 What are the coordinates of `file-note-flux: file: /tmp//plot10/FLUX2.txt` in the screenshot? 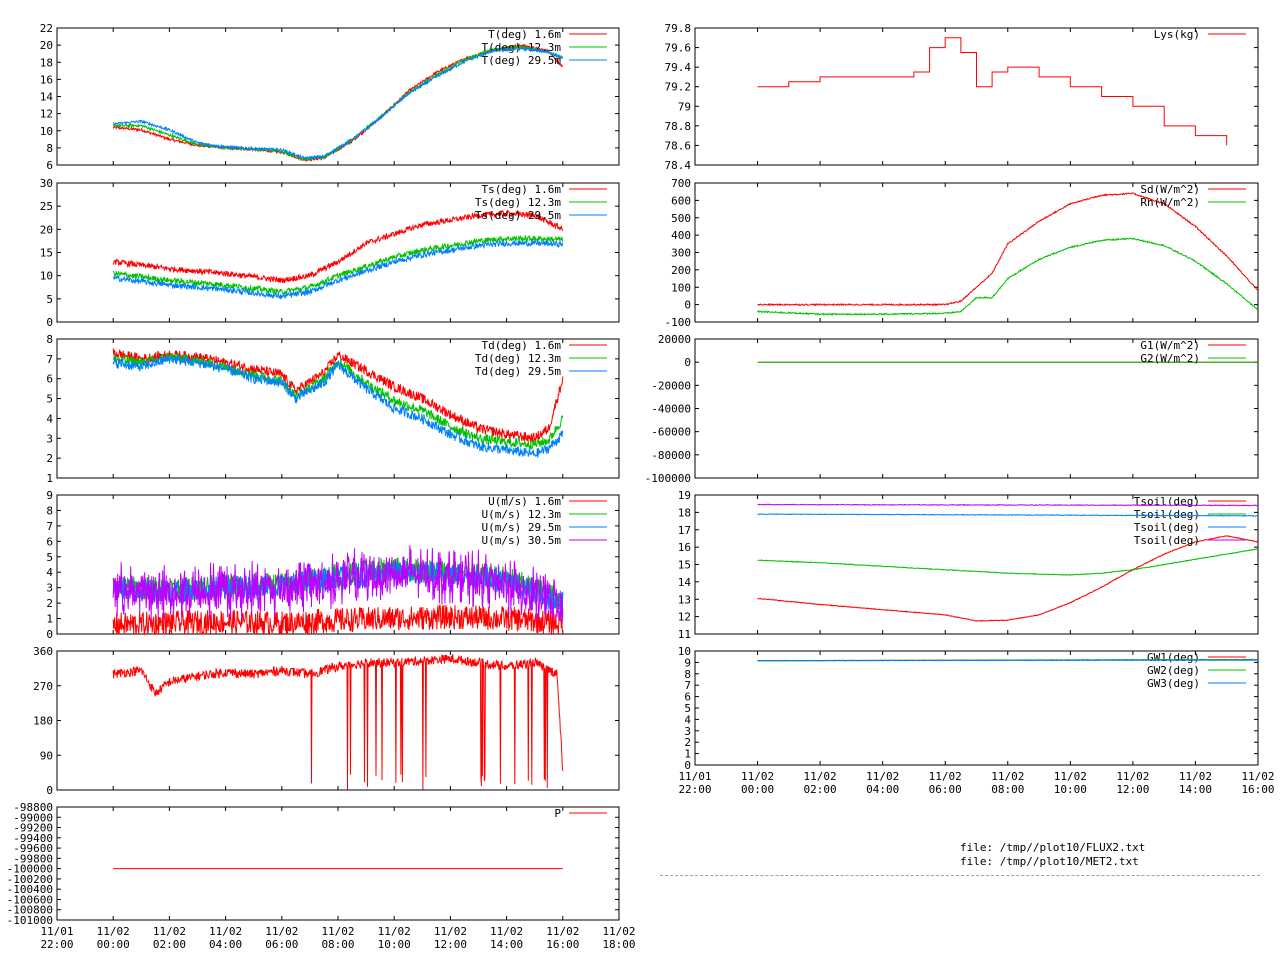 It's located at (1053, 847).